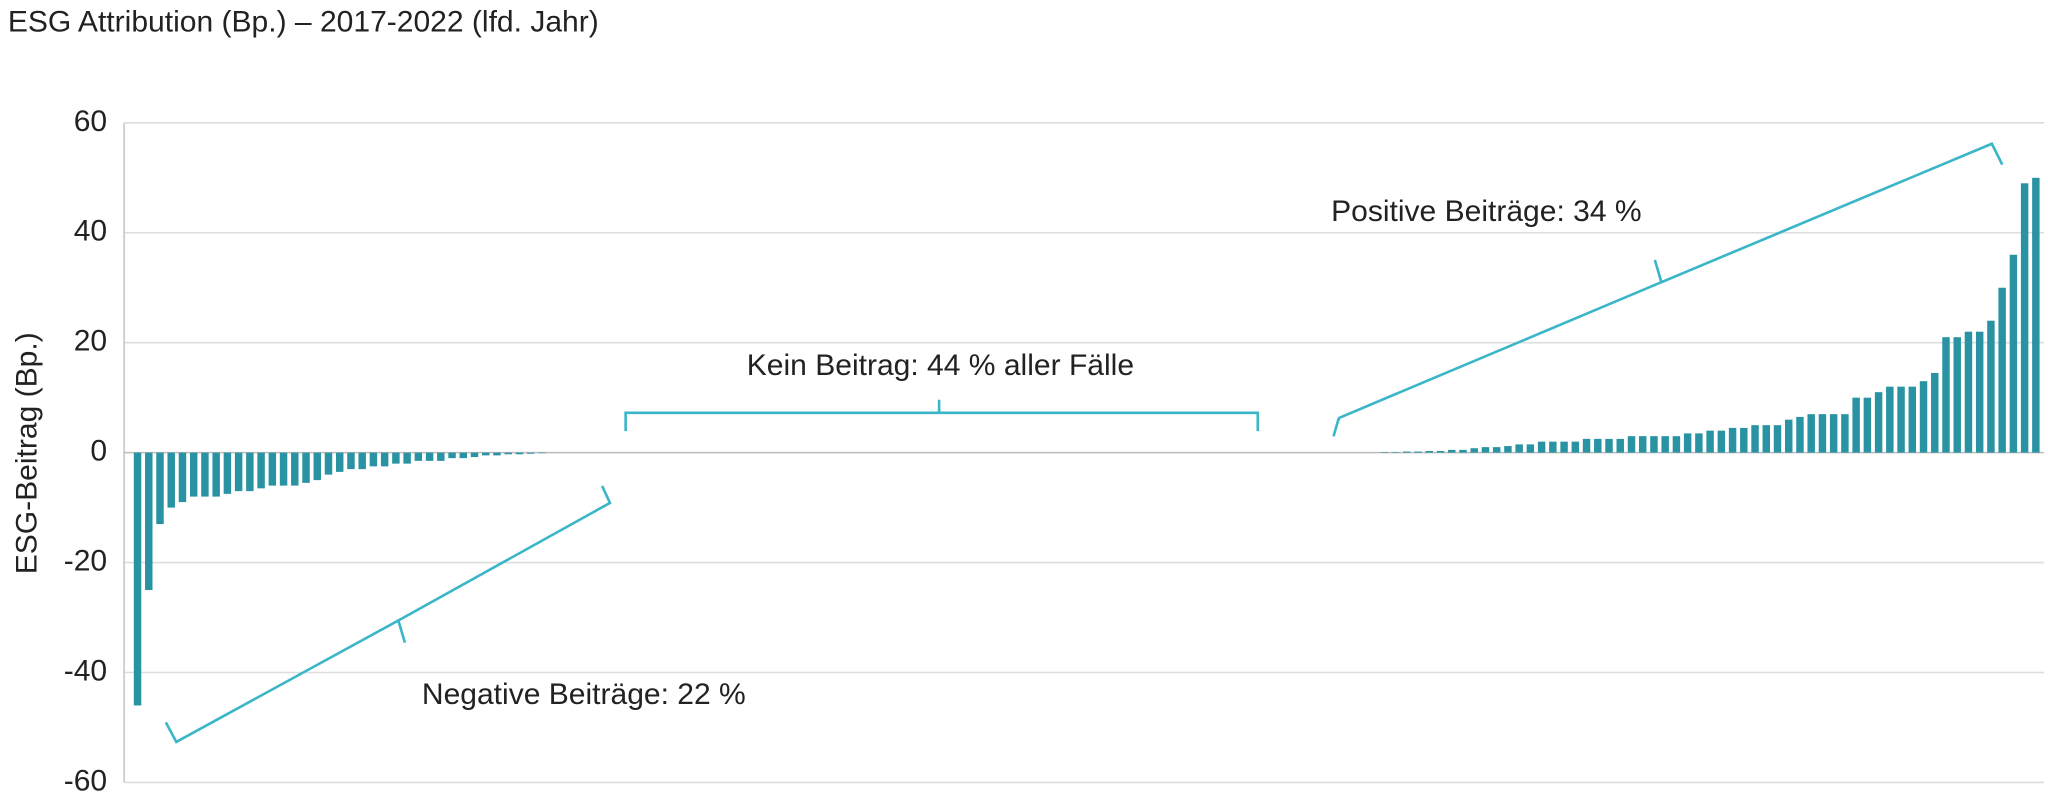 The image size is (2048, 806). What do you see at coordinates (85, 670) in the screenshot?
I see `y-tick-label: -40` at bounding box center [85, 670].